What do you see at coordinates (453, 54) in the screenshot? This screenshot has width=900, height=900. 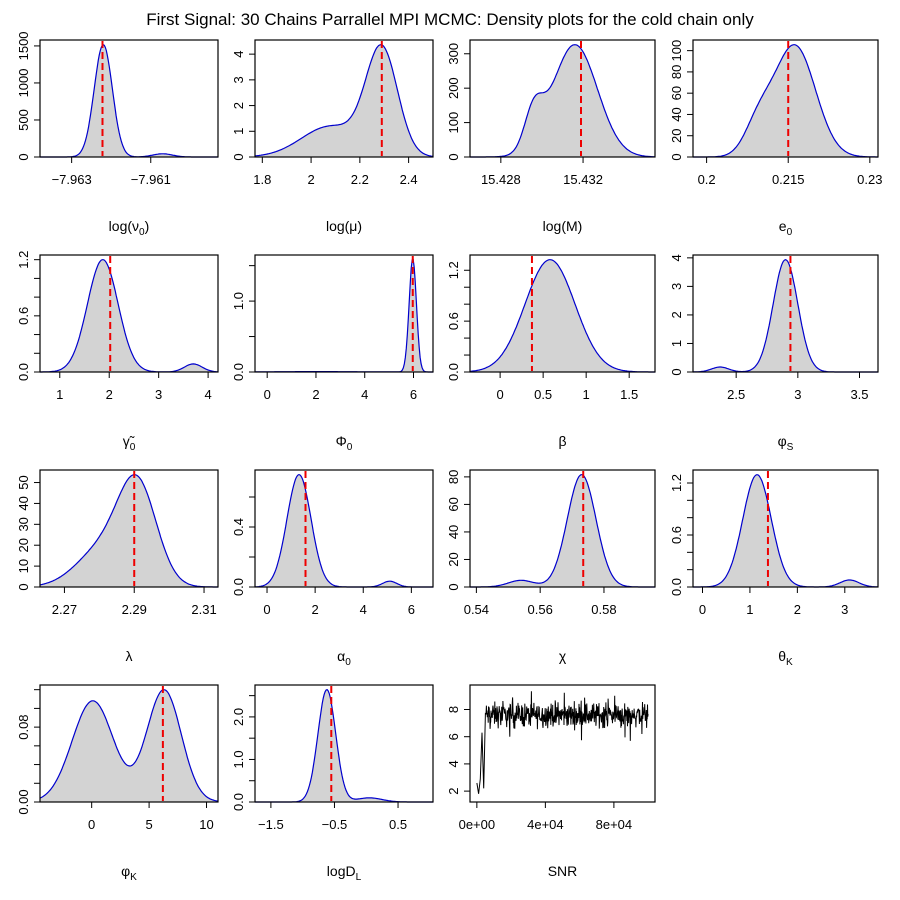 I see `y-tick-label: 300` at bounding box center [453, 54].